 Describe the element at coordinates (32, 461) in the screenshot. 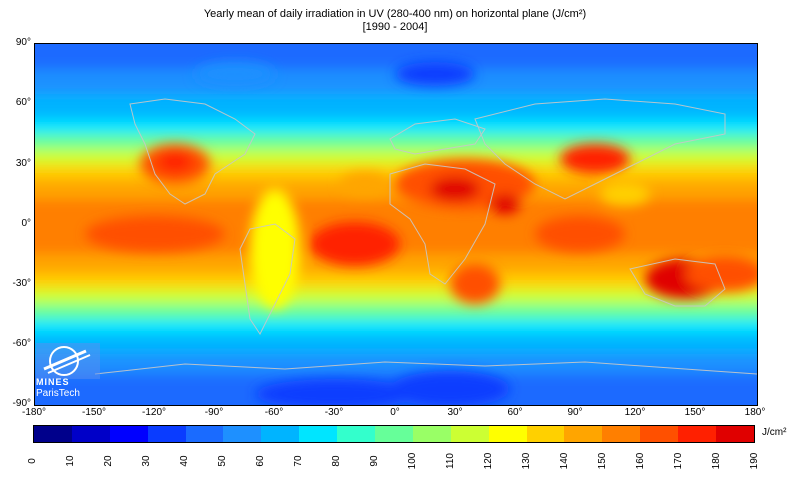

I see `colorbar-tick-label: 0` at that location.